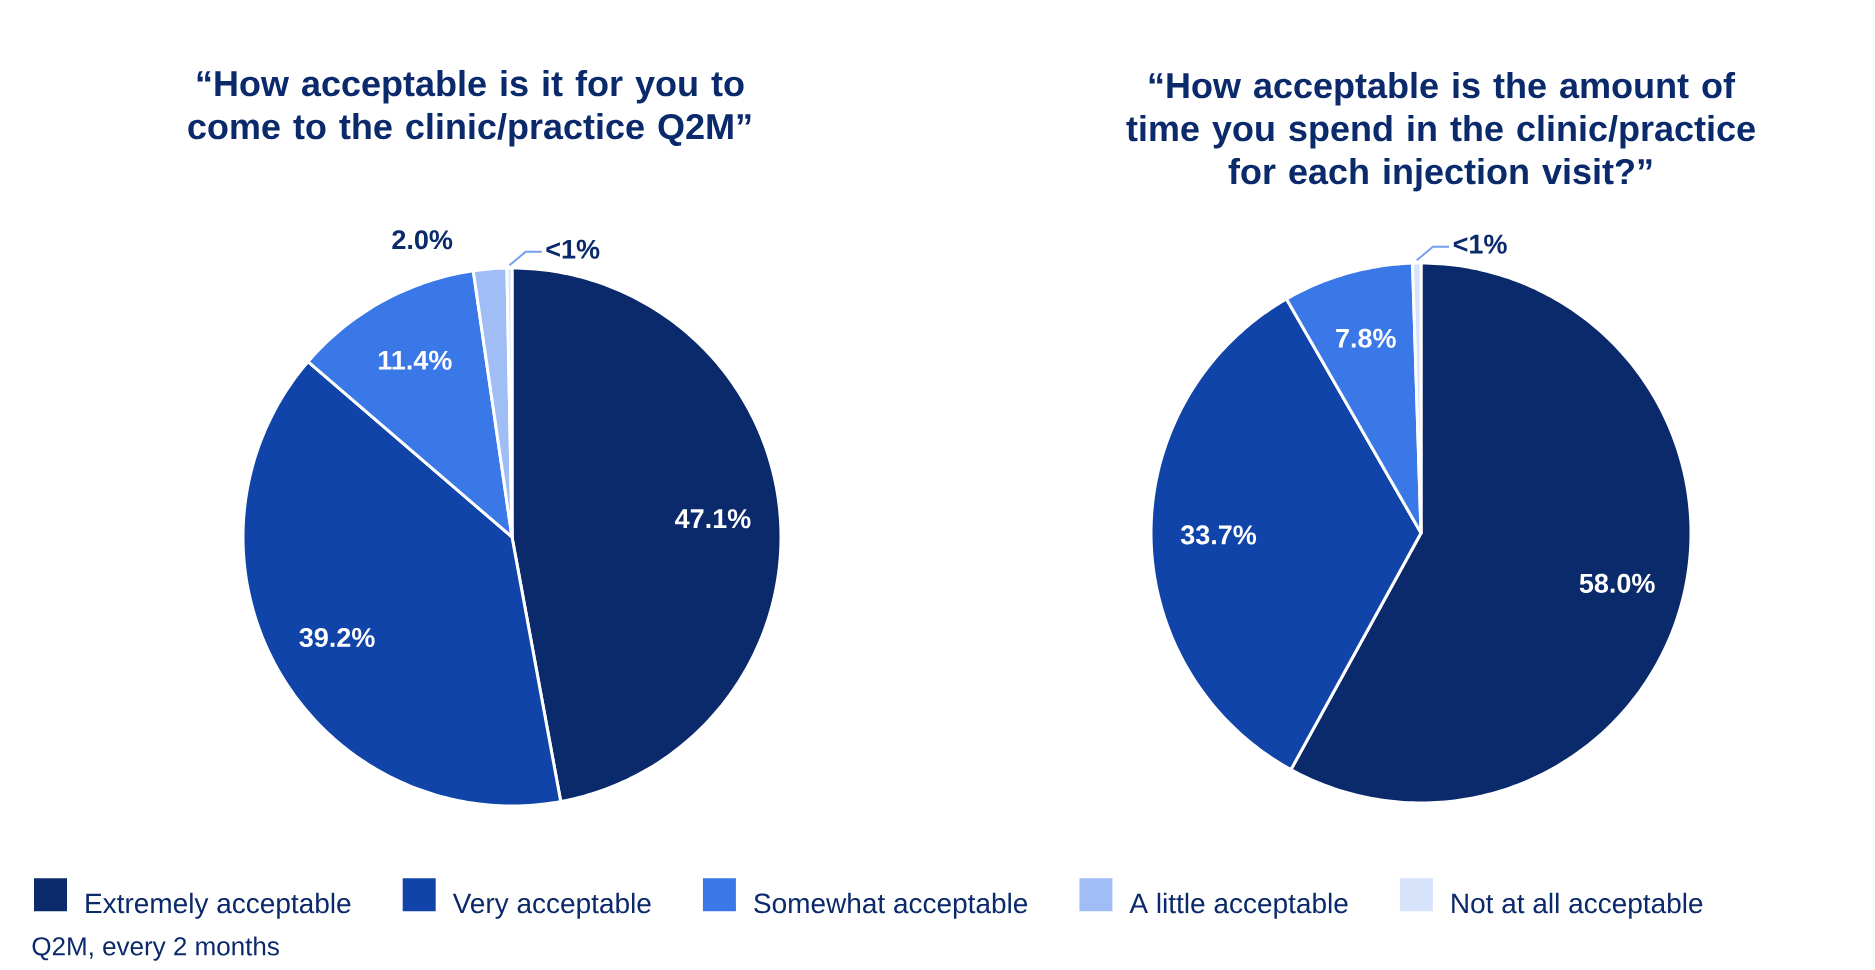 The width and height of the screenshot is (1875, 970). Describe the element at coordinates (1218, 535) in the screenshot. I see `data-label: 33.7%` at that location.